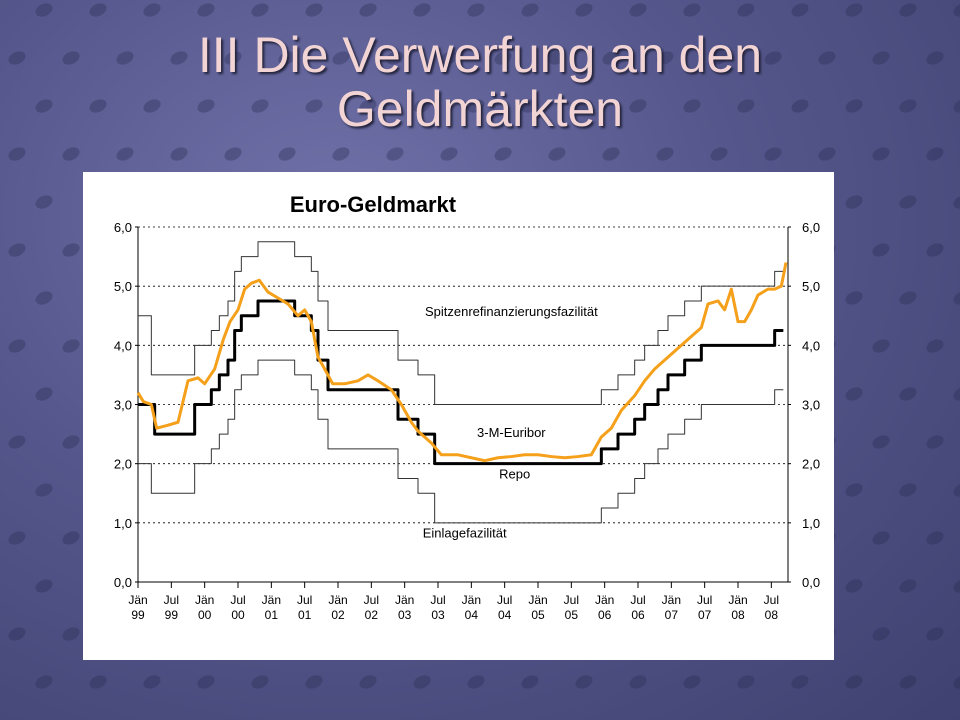 This screenshot has height=720, width=960. What do you see at coordinates (811, 523) in the screenshot?
I see `y-tick-label-right: 1,0` at bounding box center [811, 523].